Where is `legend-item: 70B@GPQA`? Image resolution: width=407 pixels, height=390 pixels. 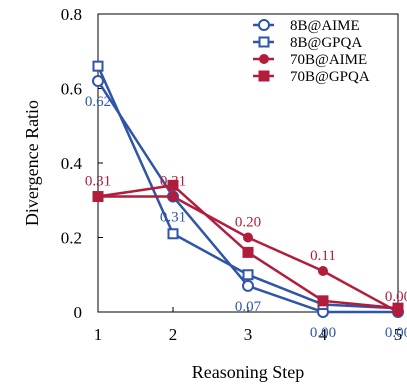 legend-item: 70B@GPQA is located at coordinates (311, 77).